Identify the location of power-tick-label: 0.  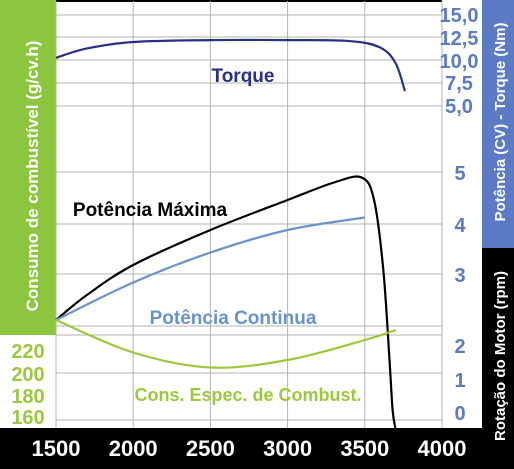
(459, 414).